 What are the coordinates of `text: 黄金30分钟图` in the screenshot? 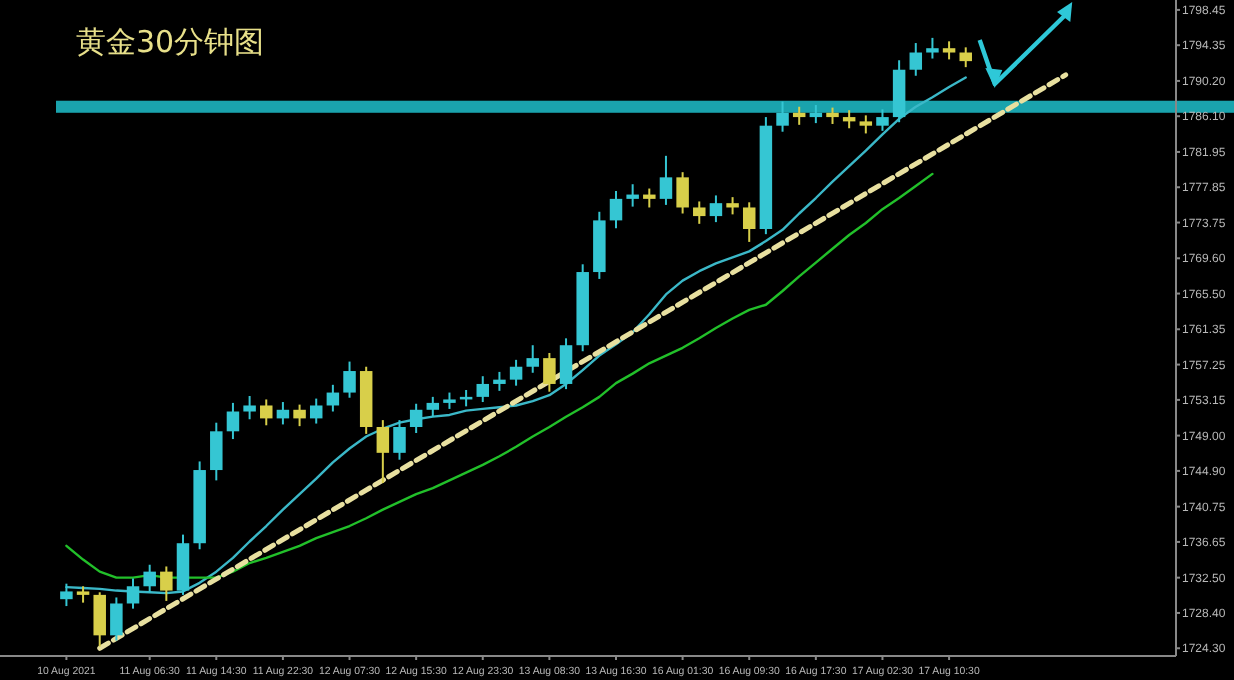 It's located at (170, 42).